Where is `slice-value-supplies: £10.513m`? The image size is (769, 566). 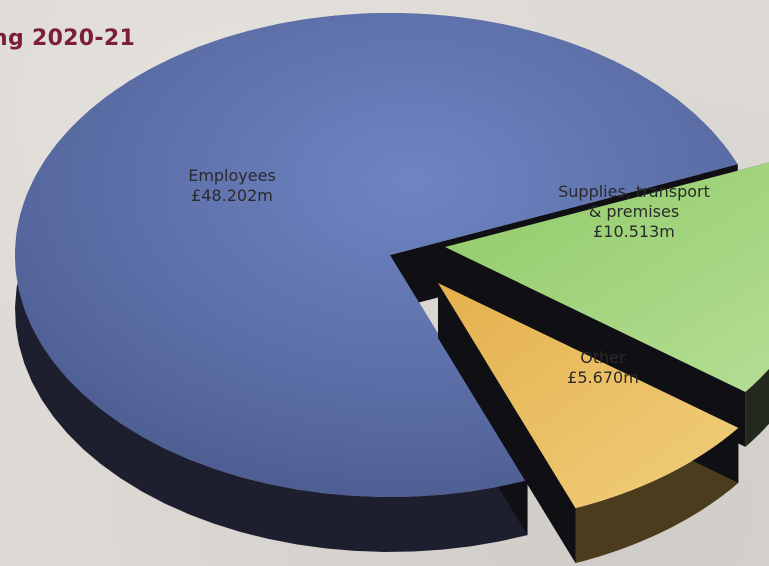 slice-value-supplies: £10.513m is located at coordinates (634, 231).